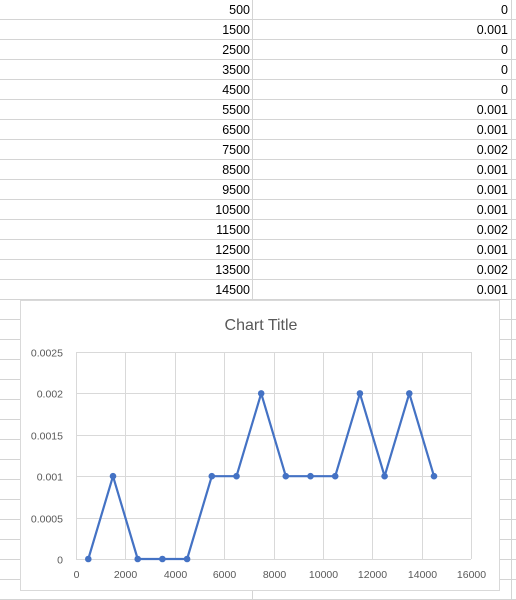 This screenshot has height=600, width=516. What do you see at coordinates (176, 575) in the screenshot?
I see `x-tick-label: 4000` at bounding box center [176, 575].